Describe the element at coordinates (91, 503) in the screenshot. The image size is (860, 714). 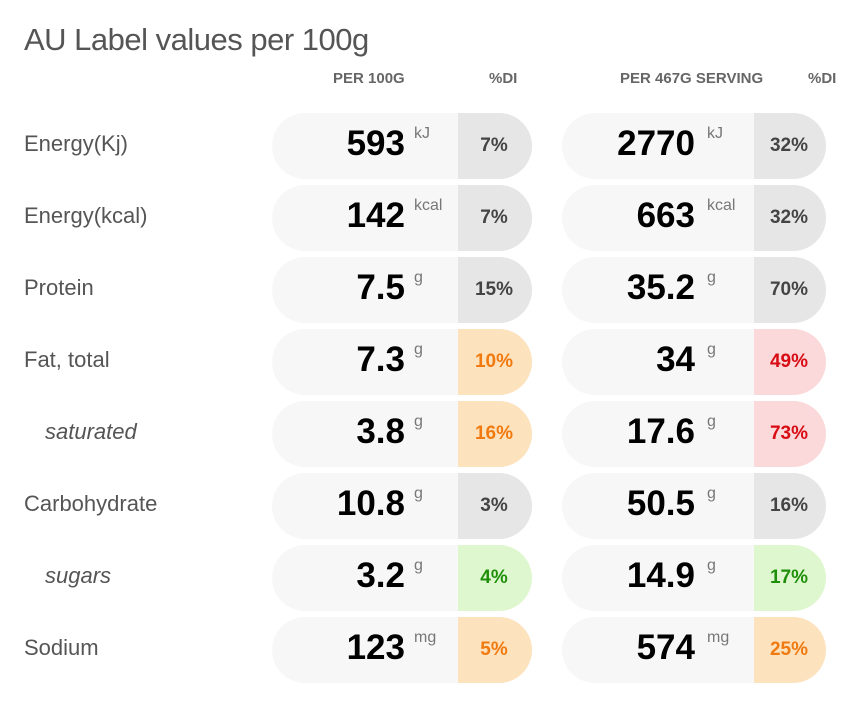
I see `row-label: Carbohydrate` at that location.